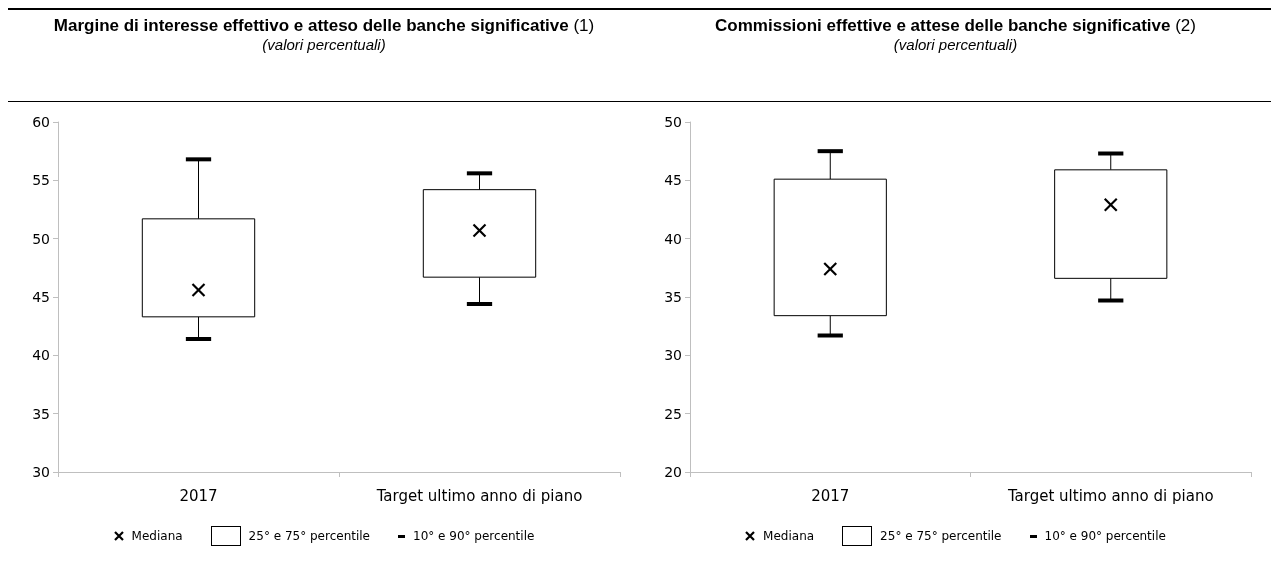  What do you see at coordinates (955, 26) in the screenshot?
I see `chart-title: Commissioni effettive e attese delle banche significative (2)` at bounding box center [955, 26].